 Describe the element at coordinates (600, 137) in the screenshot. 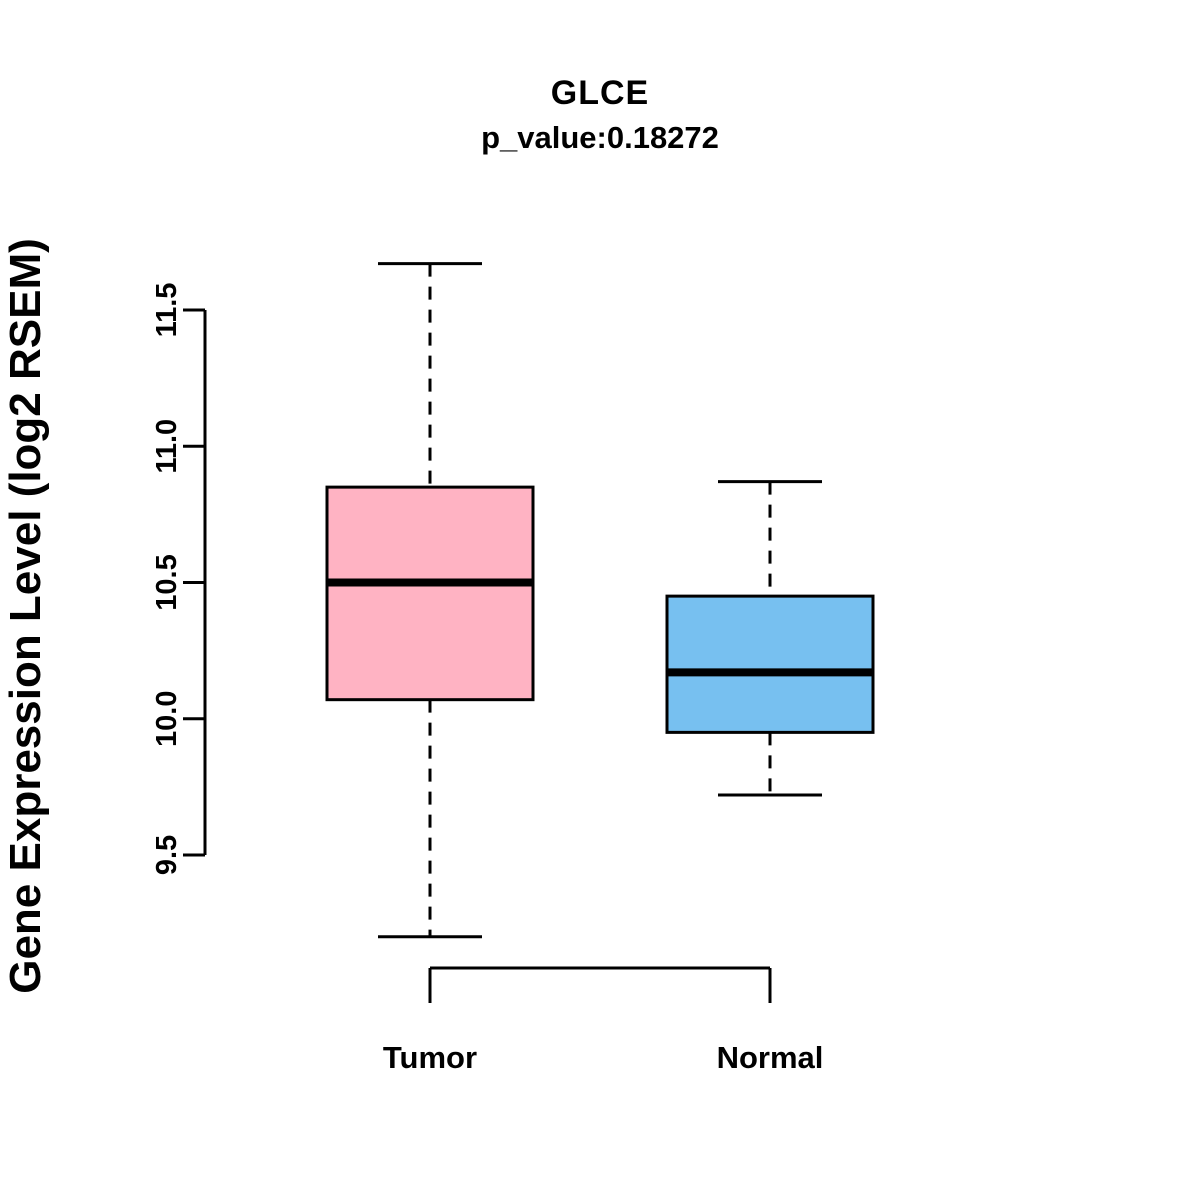

I see `chart-subtitle: p_value:0.18272` at that location.